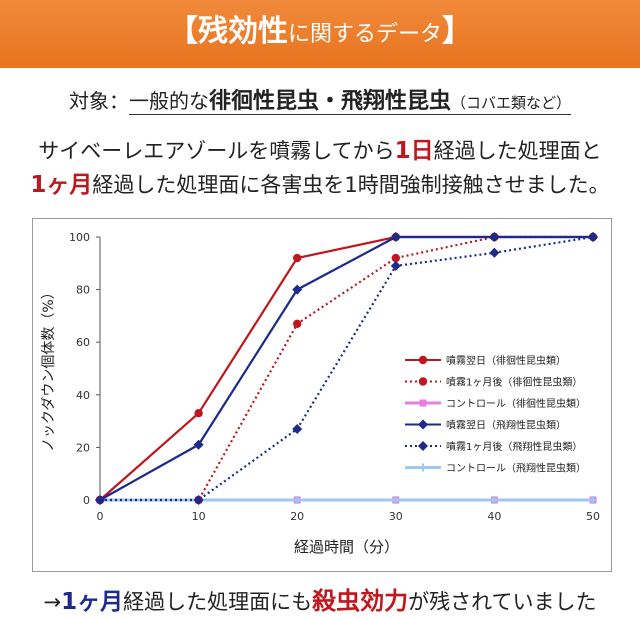  I want to click on desc-part-5: 経過した処理面に各害虫を1時間強制接触させました。, so click(351, 185).